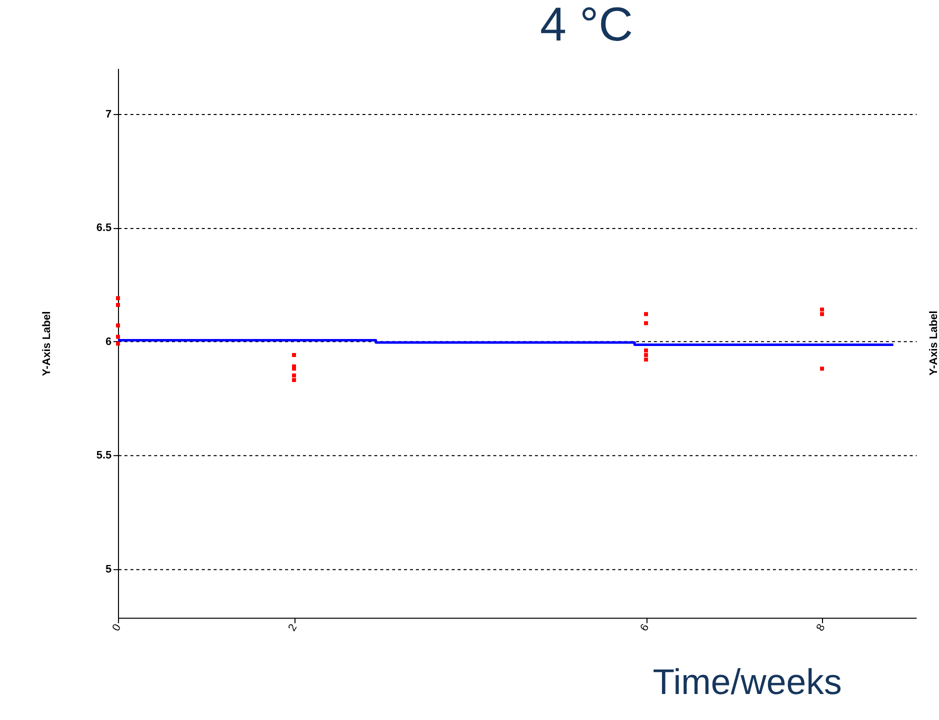  I want to click on x-tick-label: 8, so click(821, 628).